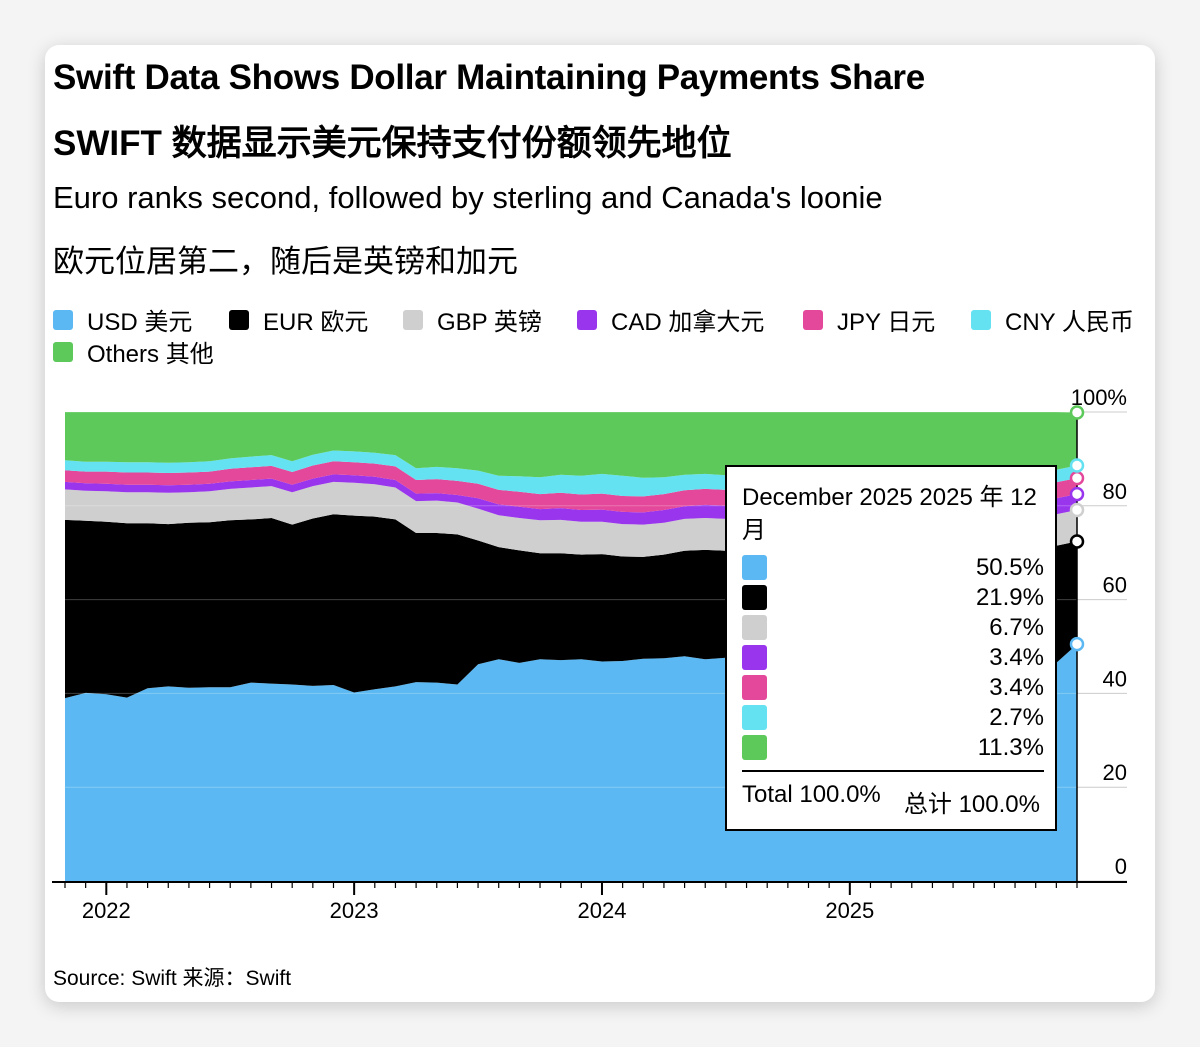 Image resolution: width=1200 pixels, height=1047 pixels. I want to click on tooltip-row-cad: 3.4%, so click(893, 658).